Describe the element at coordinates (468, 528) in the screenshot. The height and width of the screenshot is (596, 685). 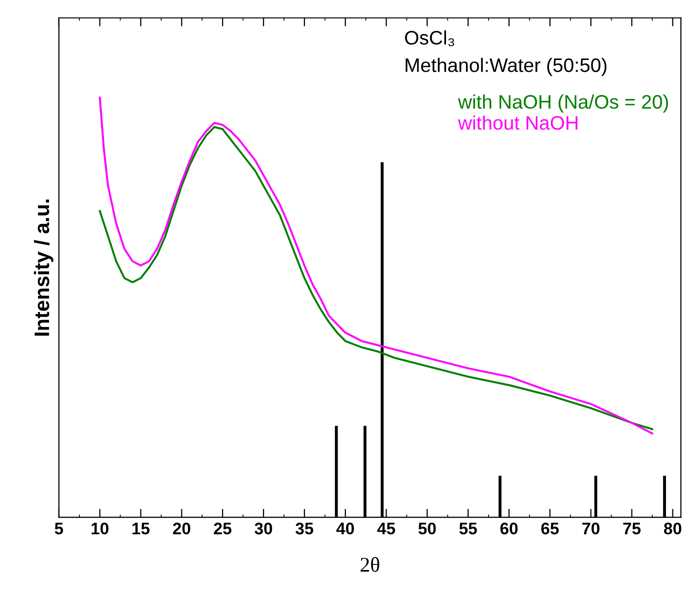
I see `x-tick-label: 55` at that location.